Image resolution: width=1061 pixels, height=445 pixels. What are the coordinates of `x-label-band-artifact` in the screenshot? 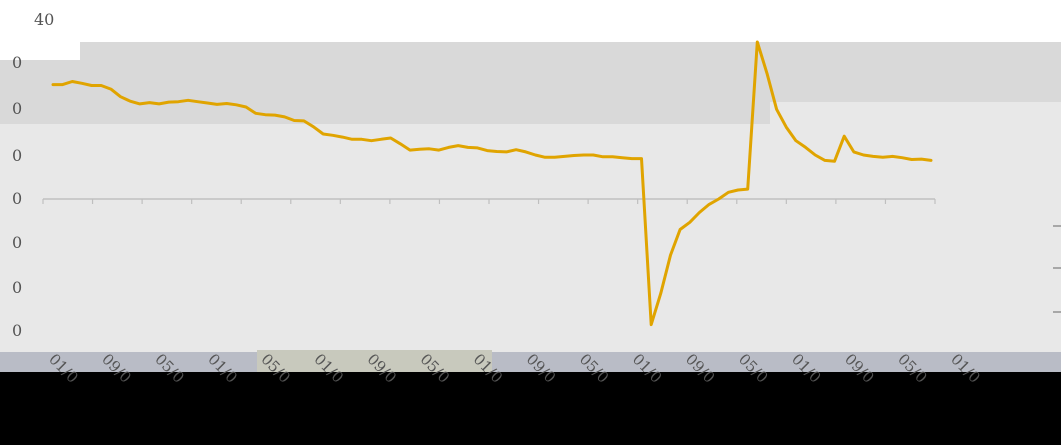 It's located at (374, 361).